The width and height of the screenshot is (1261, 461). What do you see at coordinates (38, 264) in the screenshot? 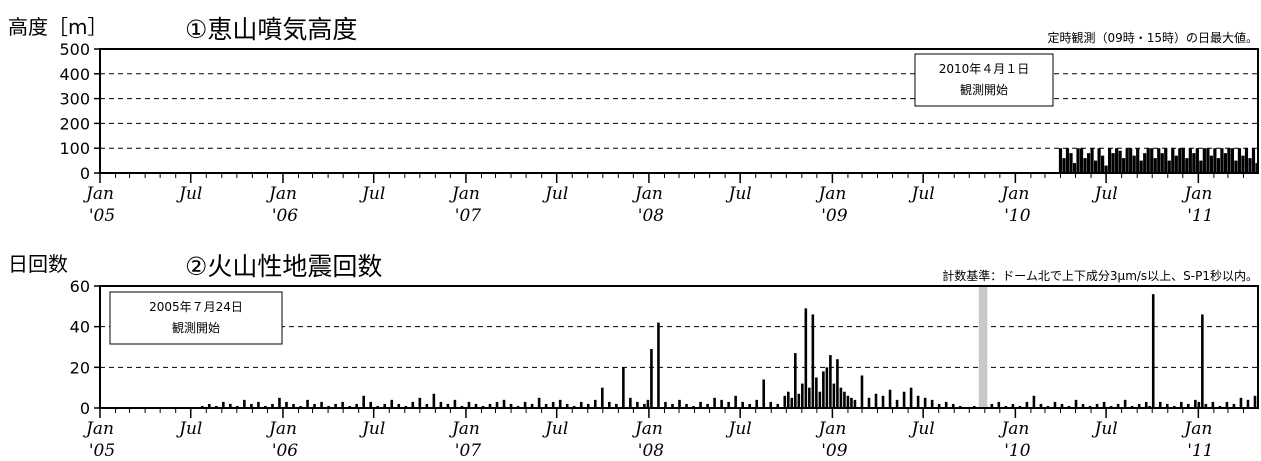
I see `y-axis-label: 日回数` at bounding box center [38, 264].